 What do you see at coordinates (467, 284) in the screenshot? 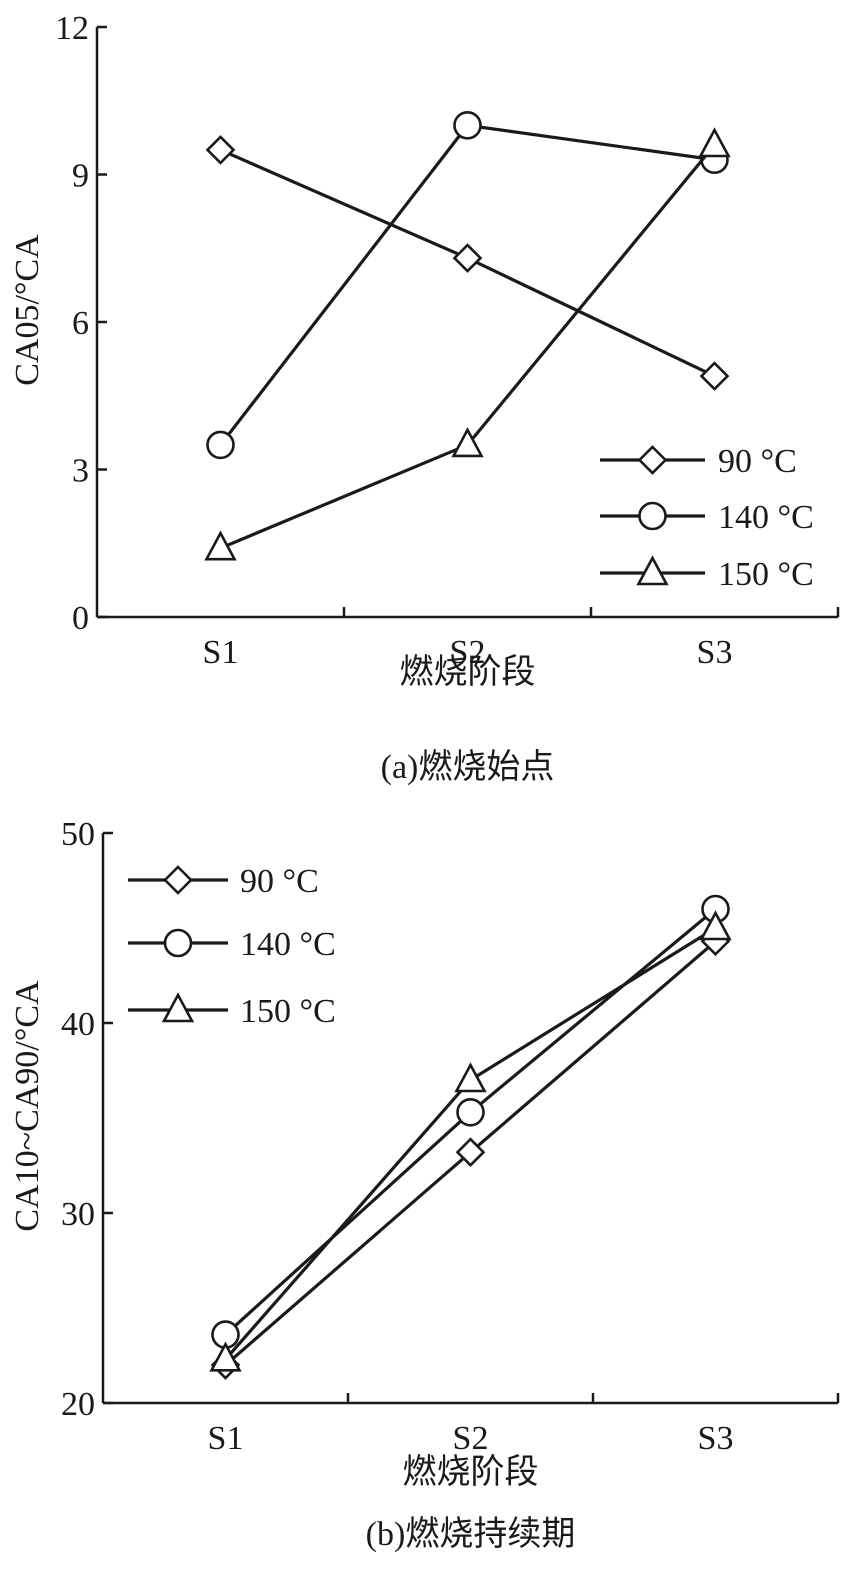
I see `series-line` at bounding box center [467, 284].